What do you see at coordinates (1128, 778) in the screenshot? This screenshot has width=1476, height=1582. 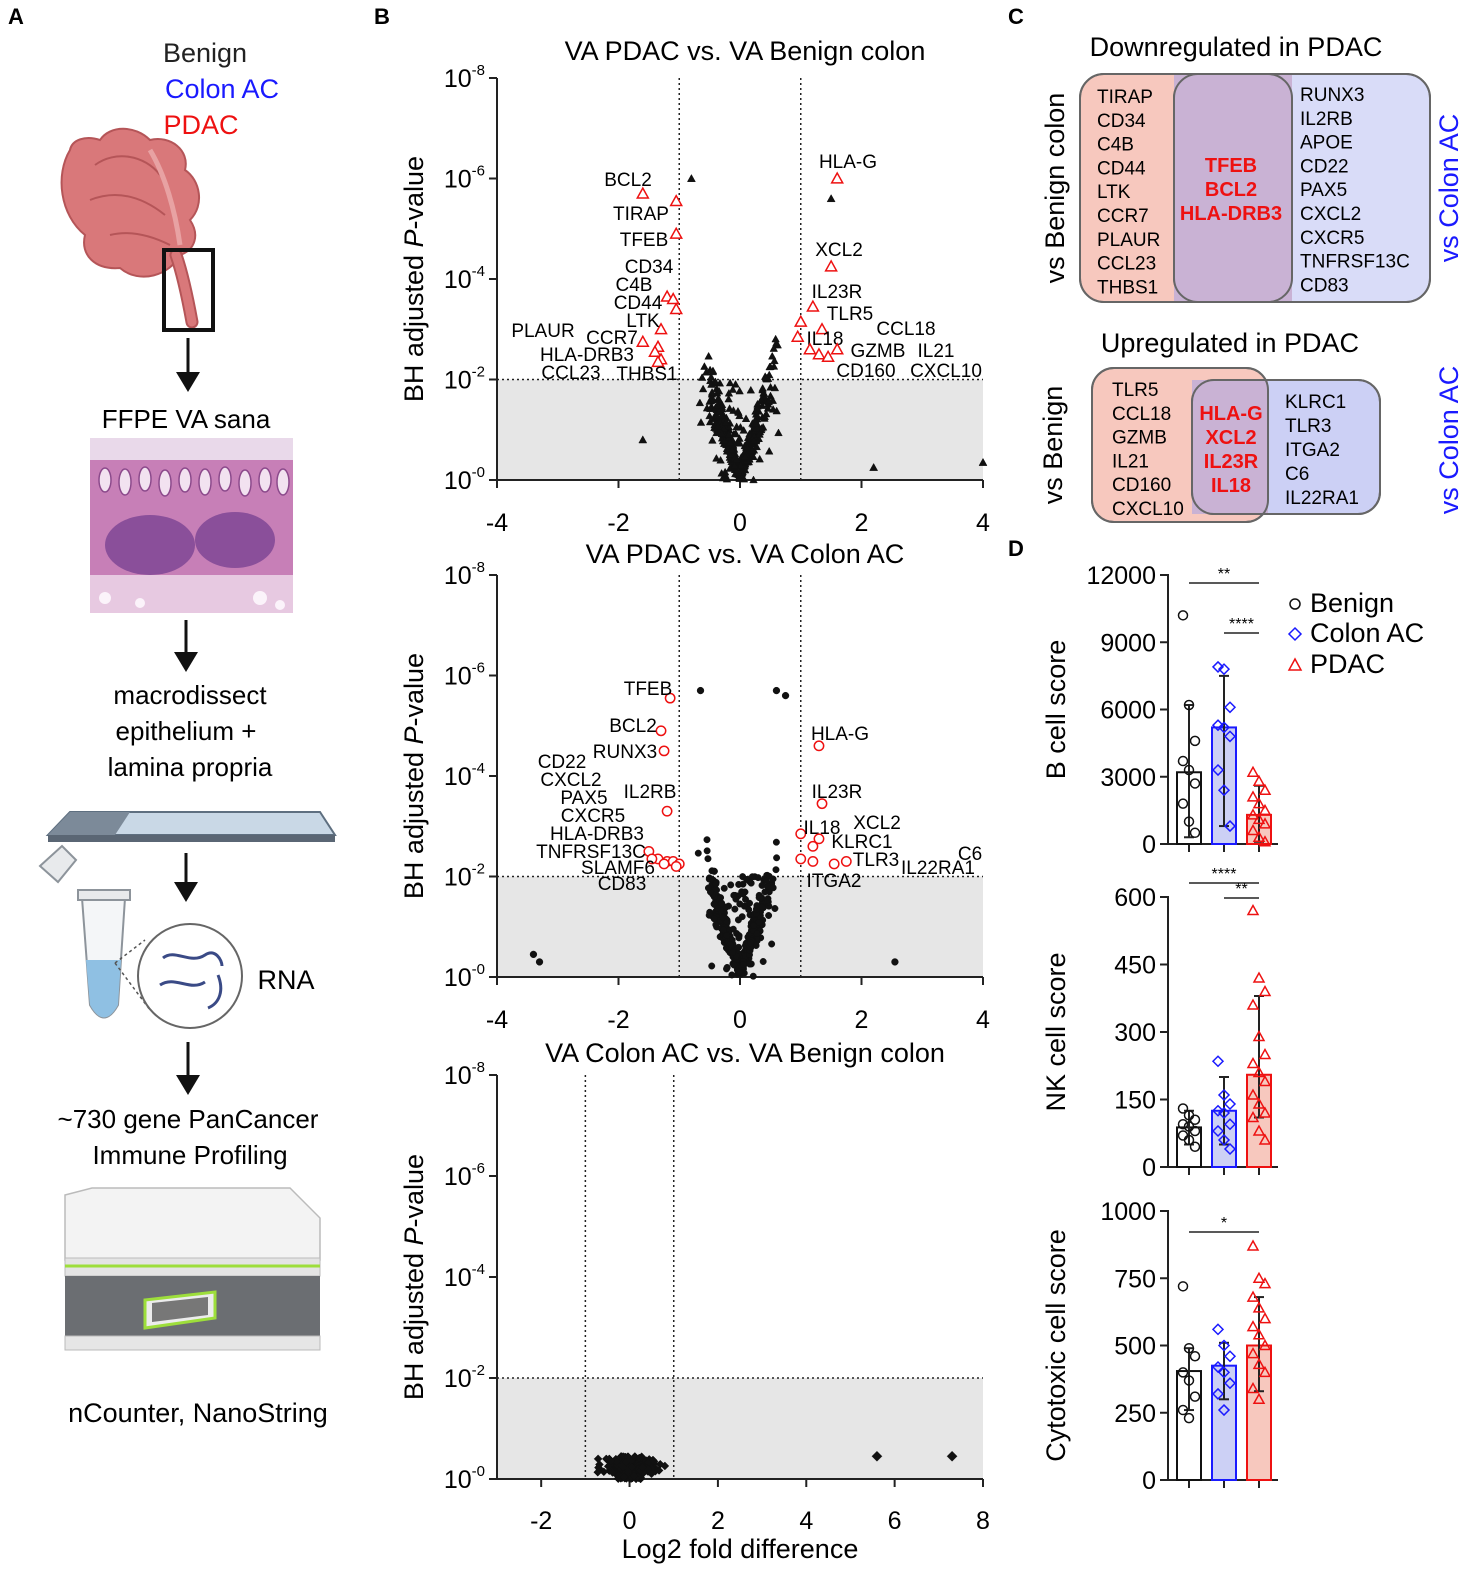 I see `y-tick-label: 3000` at bounding box center [1128, 778].